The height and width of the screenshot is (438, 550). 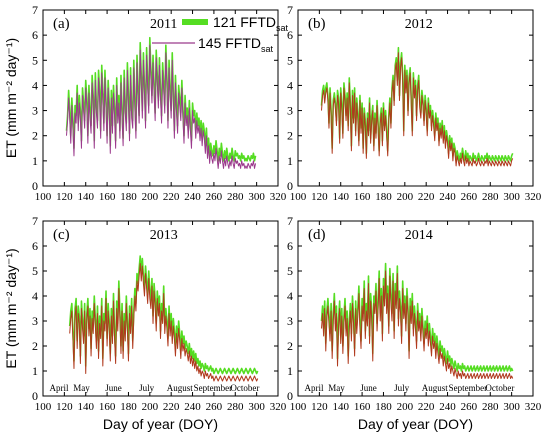 What do you see at coordinates (236, 44) in the screenshot?
I see `legend-label: 145 FFTDsat` at bounding box center [236, 44].